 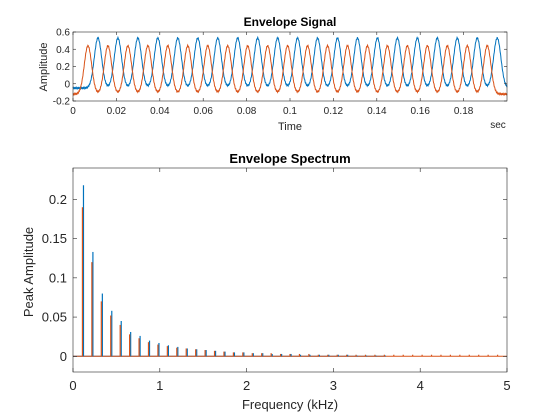 I want to click on envelope-signal-ytick-label: 0.4, so click(x=63, y=50).